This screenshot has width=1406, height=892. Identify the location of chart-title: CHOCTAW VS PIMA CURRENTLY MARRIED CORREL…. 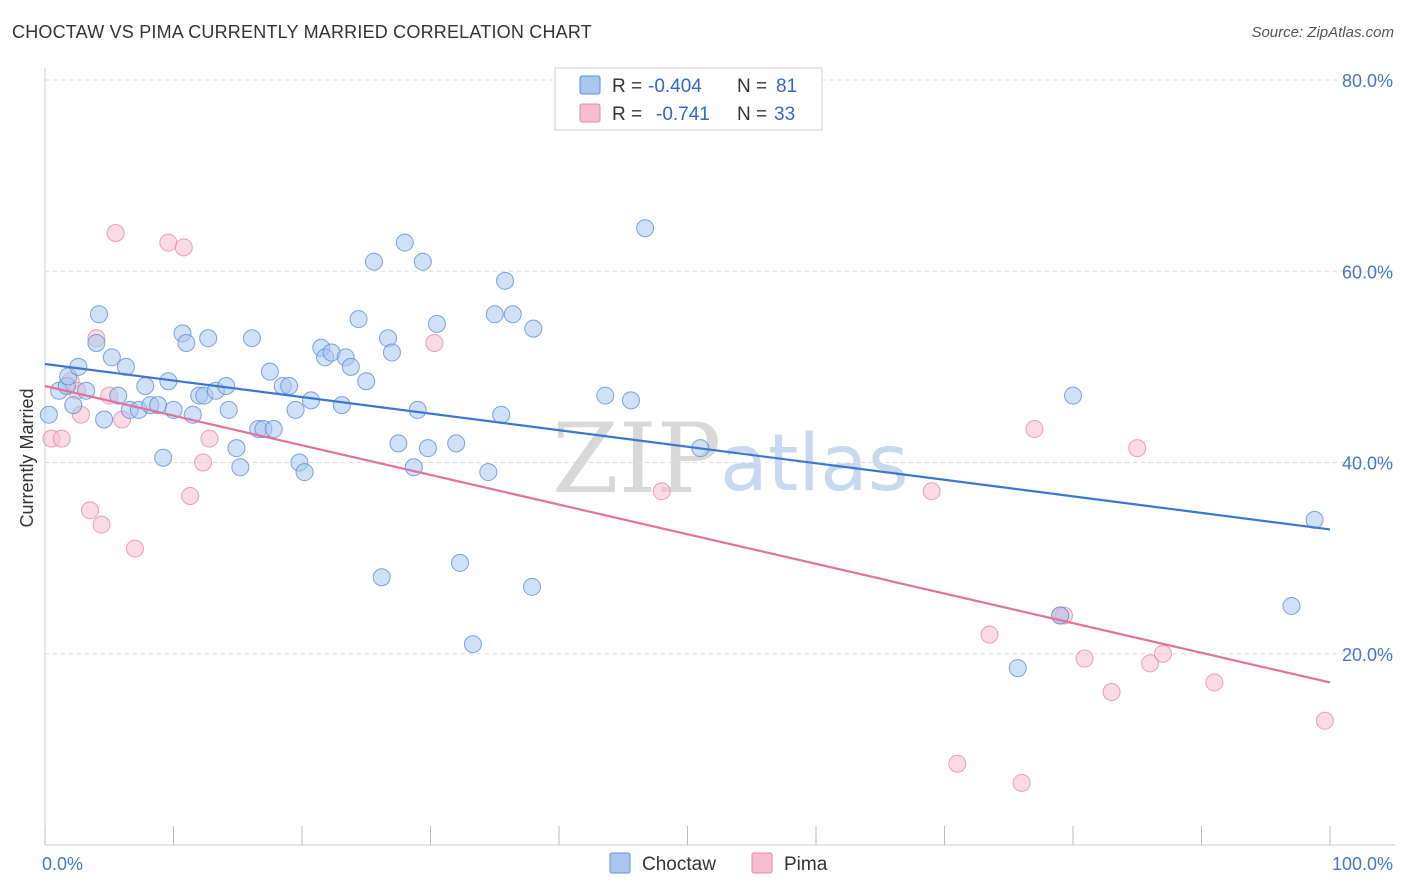
(302, 32).